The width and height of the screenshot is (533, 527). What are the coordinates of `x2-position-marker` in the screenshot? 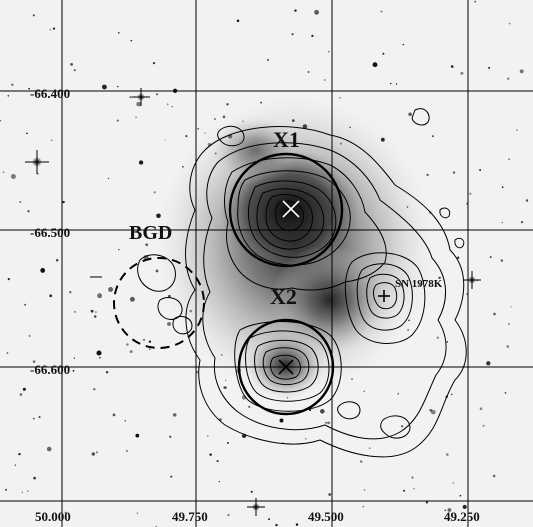 It's located at (286, 367).